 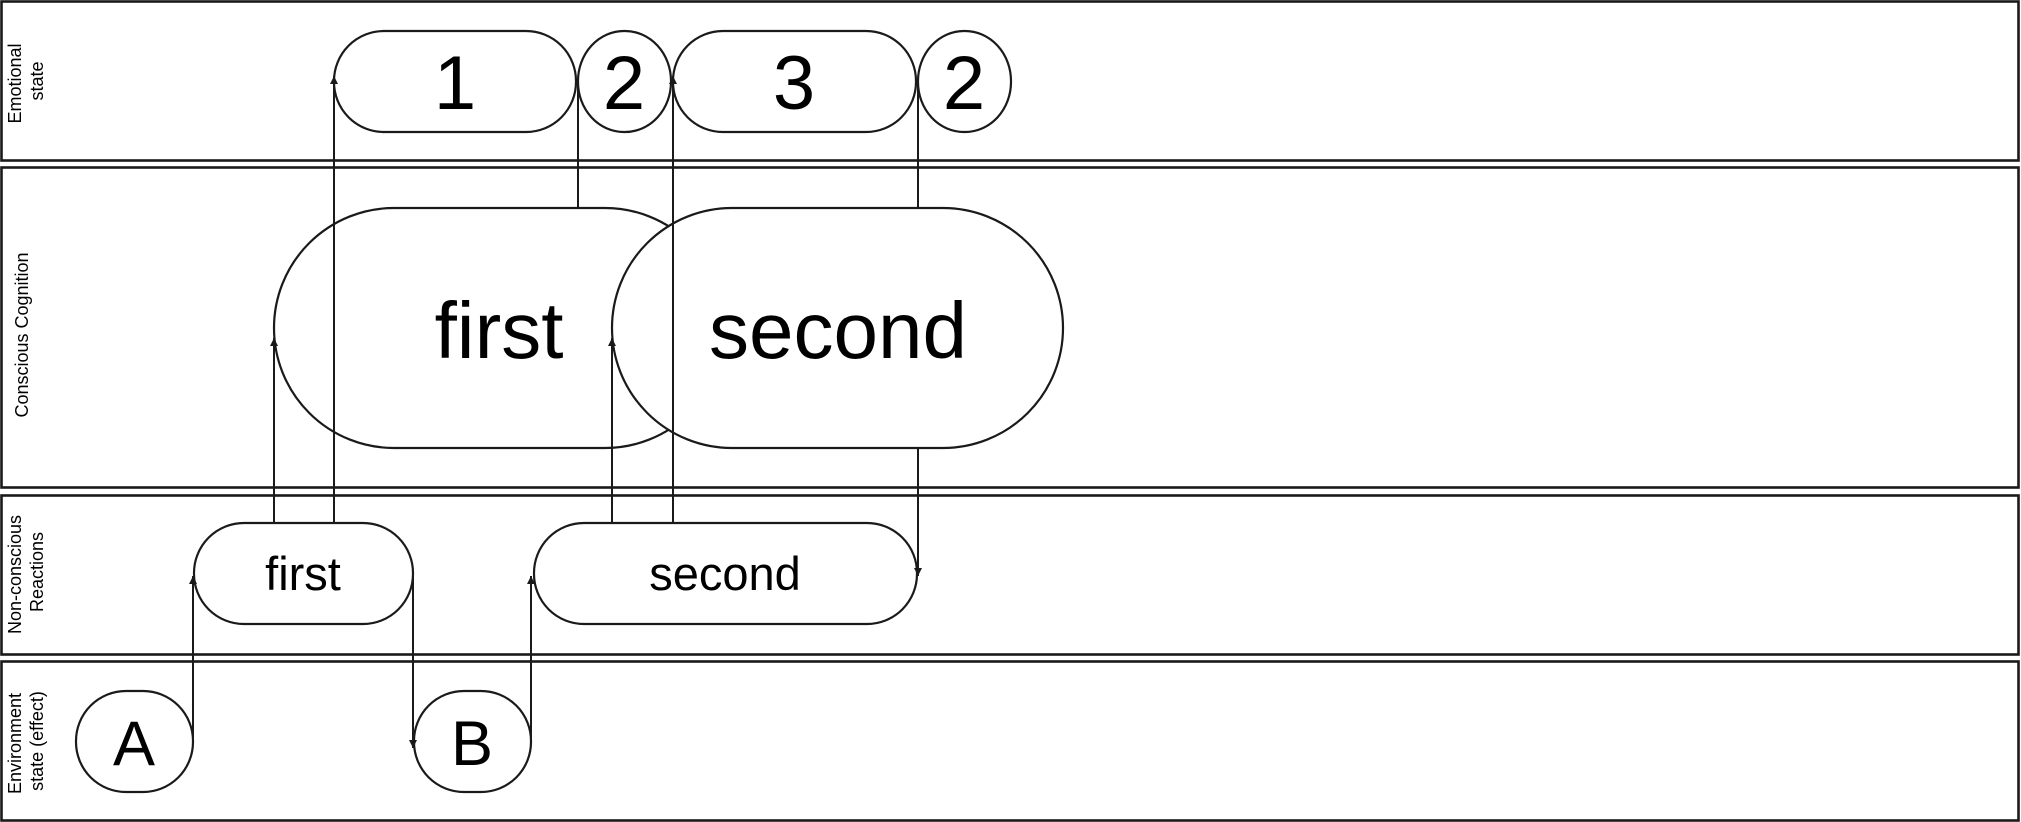 I want to click on cognition-node-second: second, so click(x=837, y=328).